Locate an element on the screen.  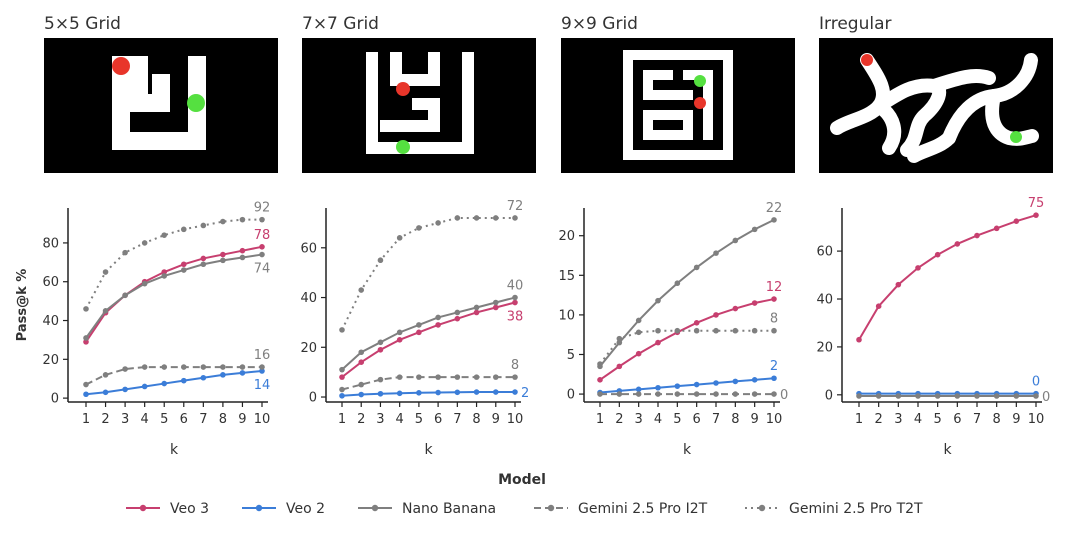
y-tick-label: 5 is located at coordinates (571, 355).